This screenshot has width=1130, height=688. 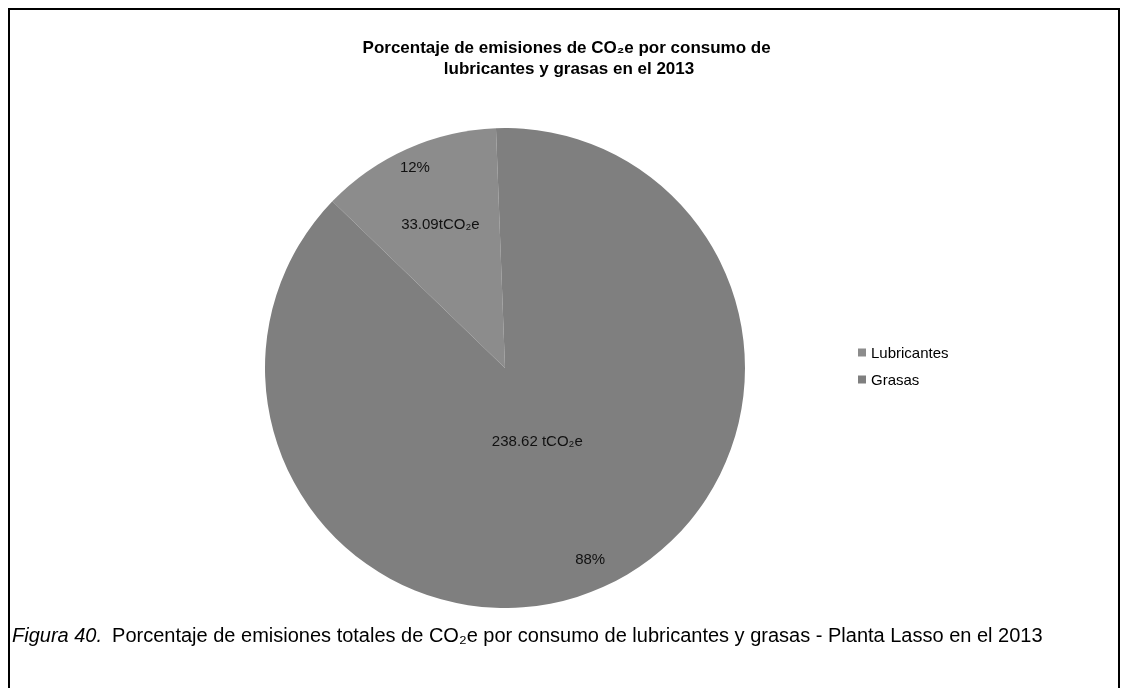 I want to click on chart-title: Porcentaje de emisiones de CO₂e por consumo de lubricantes y grasas en el 2013, so click(x=569, y=58).